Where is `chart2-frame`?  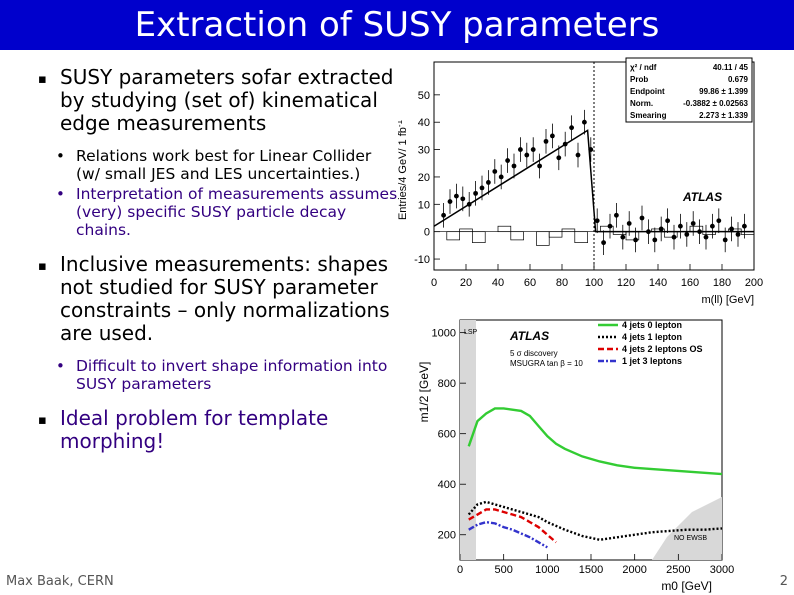 chart2-frame is located at coordinates (591, 440).